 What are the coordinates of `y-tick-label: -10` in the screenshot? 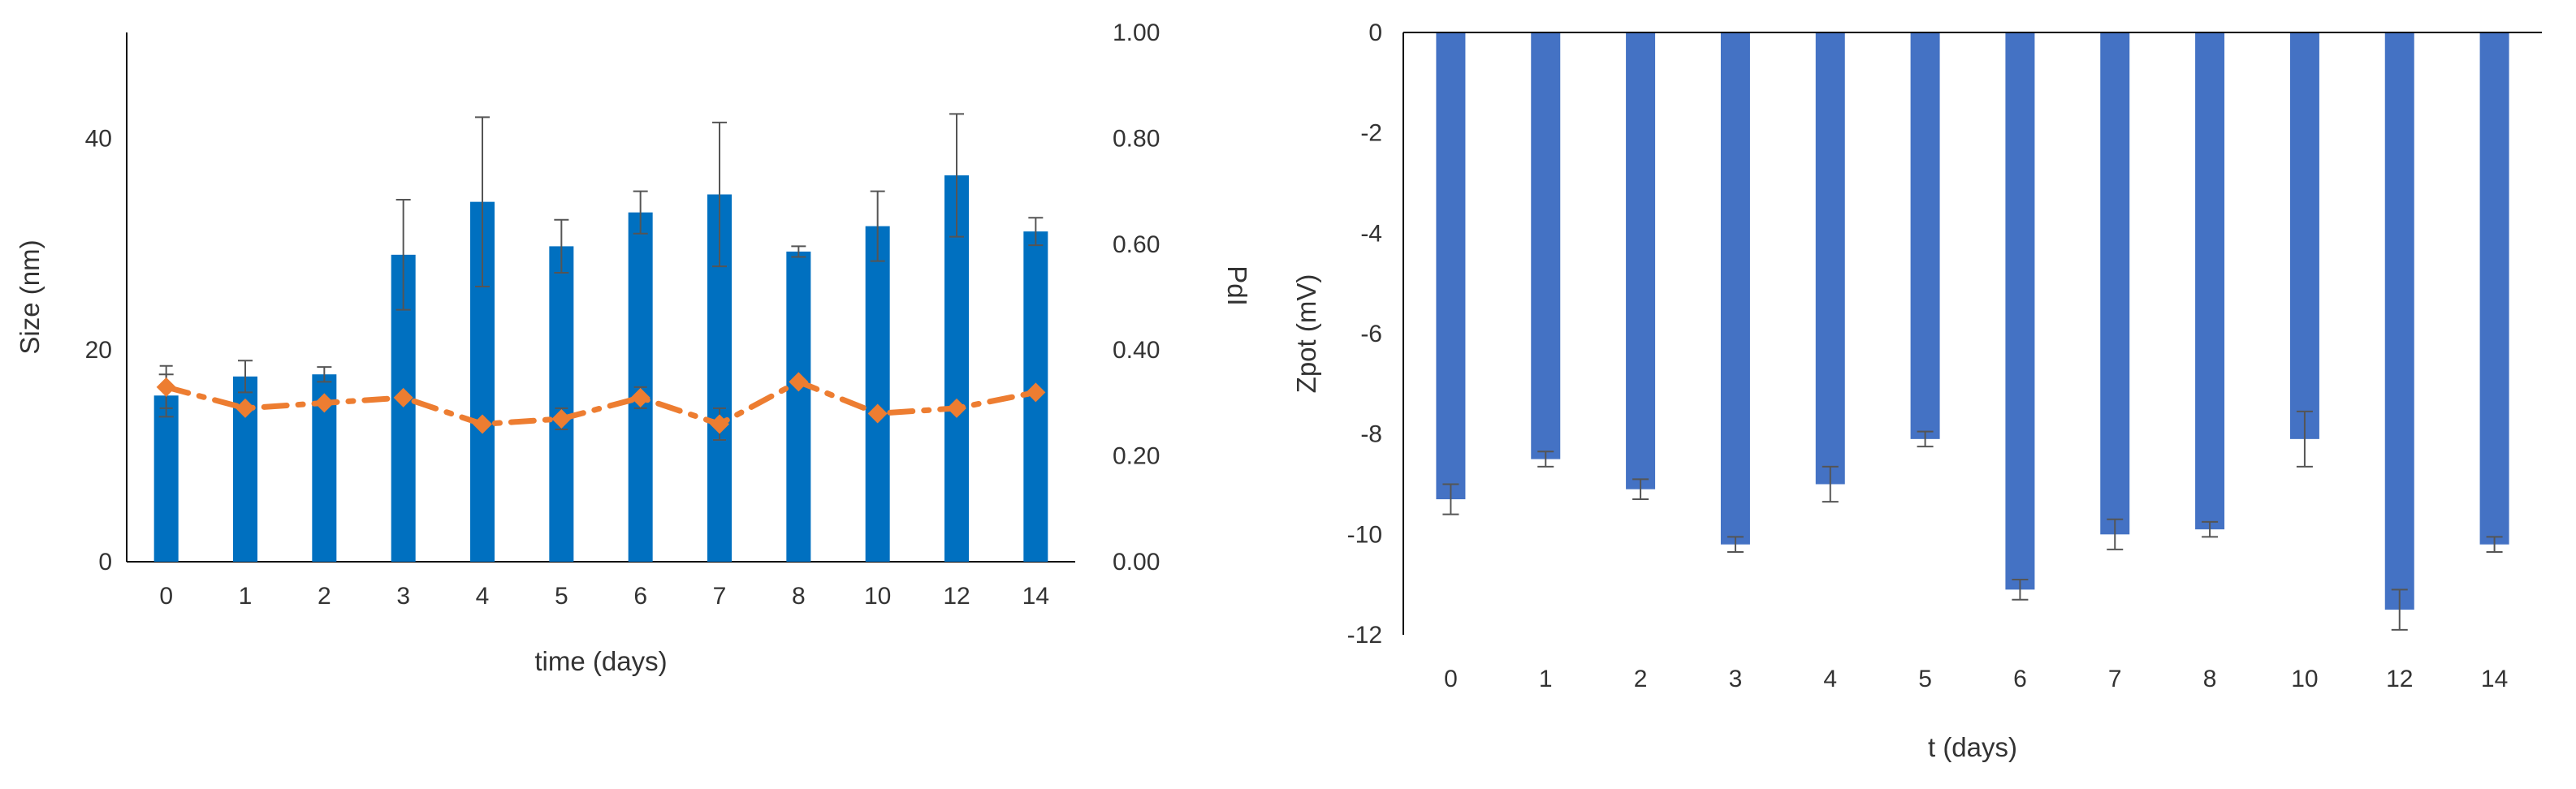 It's located at (1365, 535).